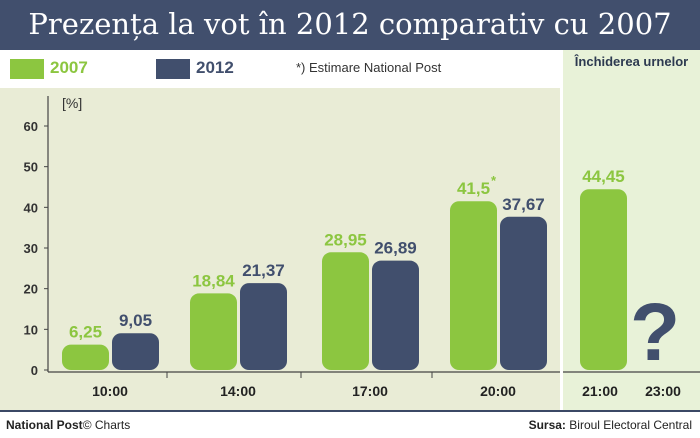 Image resolution: width=700 pixels, height=438 pixels. I want to click on data-label-2007-1700: 28,95, so click(345, 239).